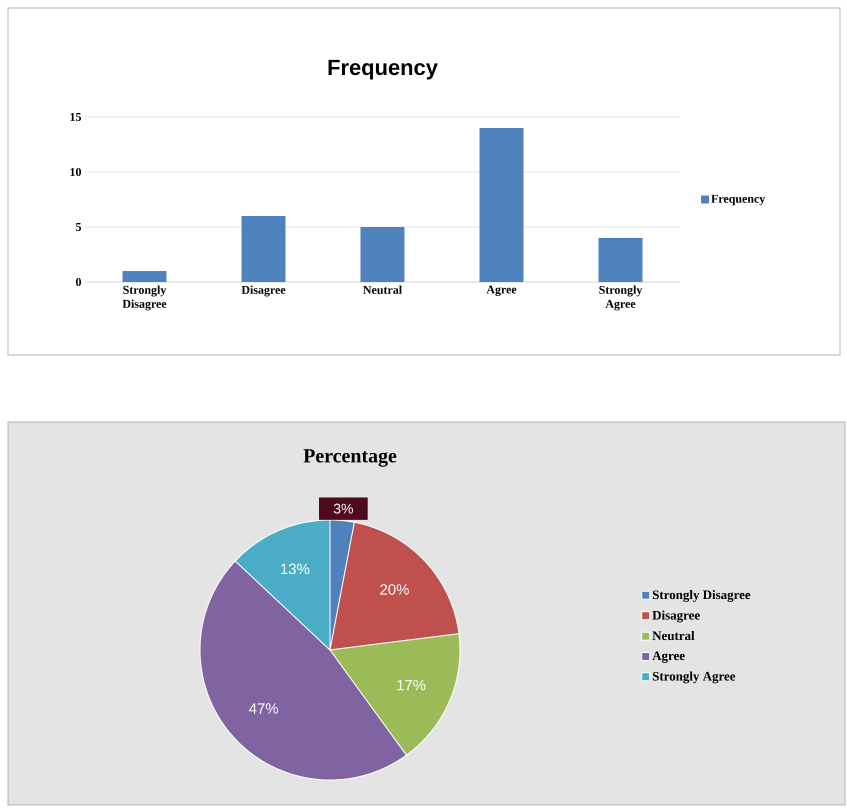  Describe the element at coordinates (76, 116) in the screenshot. I see `y-tick-label: 15` at that location.